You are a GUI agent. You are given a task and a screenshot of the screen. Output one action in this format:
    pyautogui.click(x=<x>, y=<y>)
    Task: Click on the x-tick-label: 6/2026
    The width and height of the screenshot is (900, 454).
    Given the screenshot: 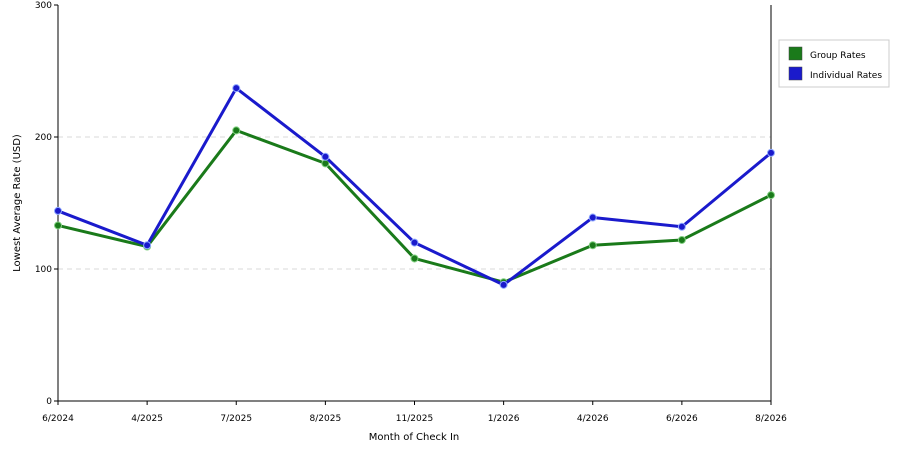 What is the action you would take?
    pyautogui.click(x=682, y=419)
    